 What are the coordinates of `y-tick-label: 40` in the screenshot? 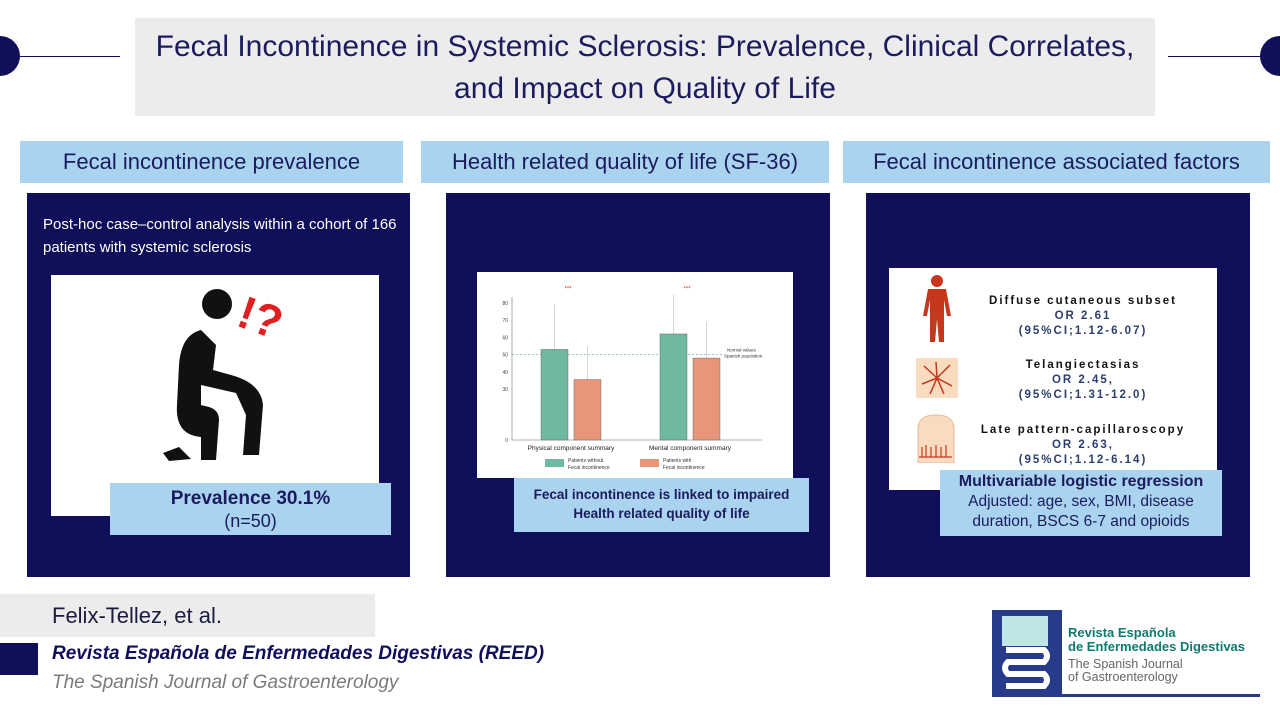 It's located at (505, 373).